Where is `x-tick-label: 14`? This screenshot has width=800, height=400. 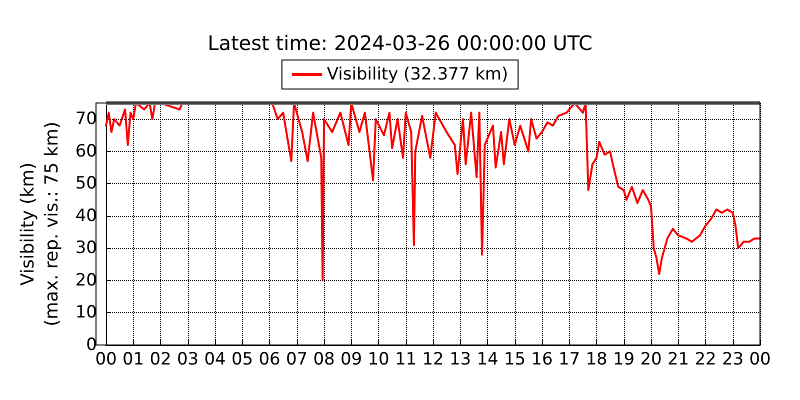 x-tick-label: 14 is located at coordinates (487, 360).